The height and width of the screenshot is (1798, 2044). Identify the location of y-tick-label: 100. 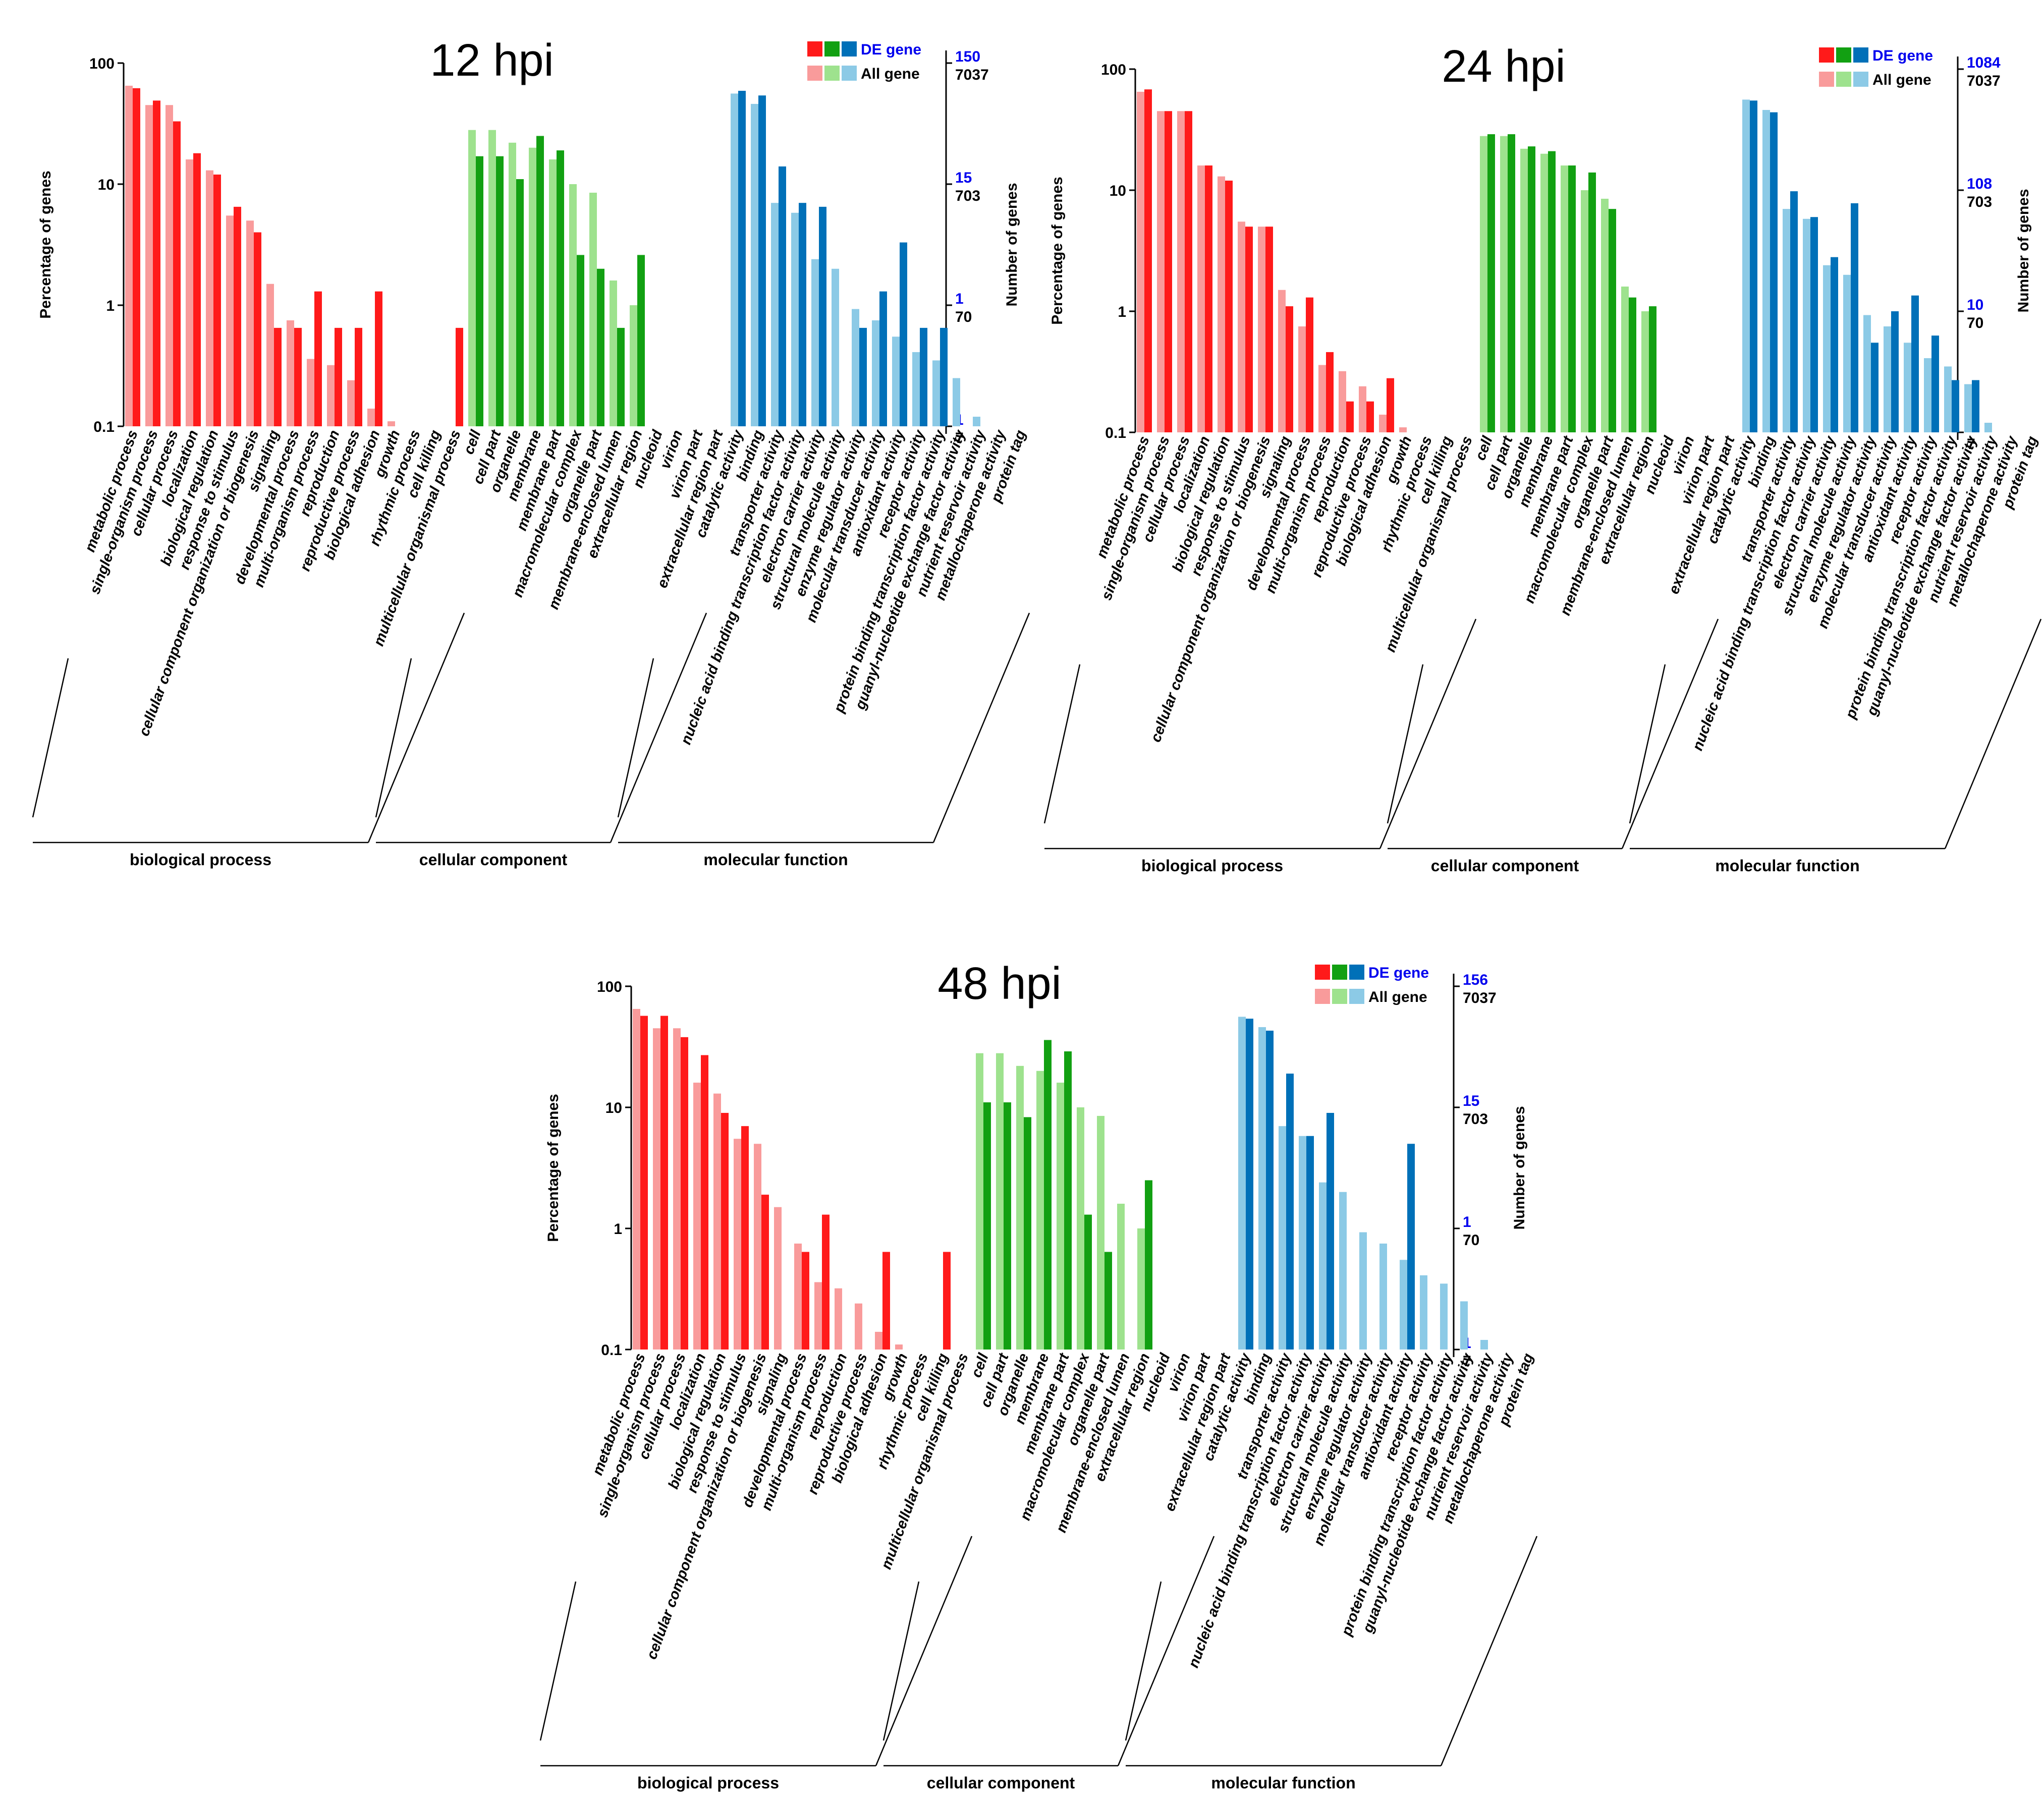
(609, 987).